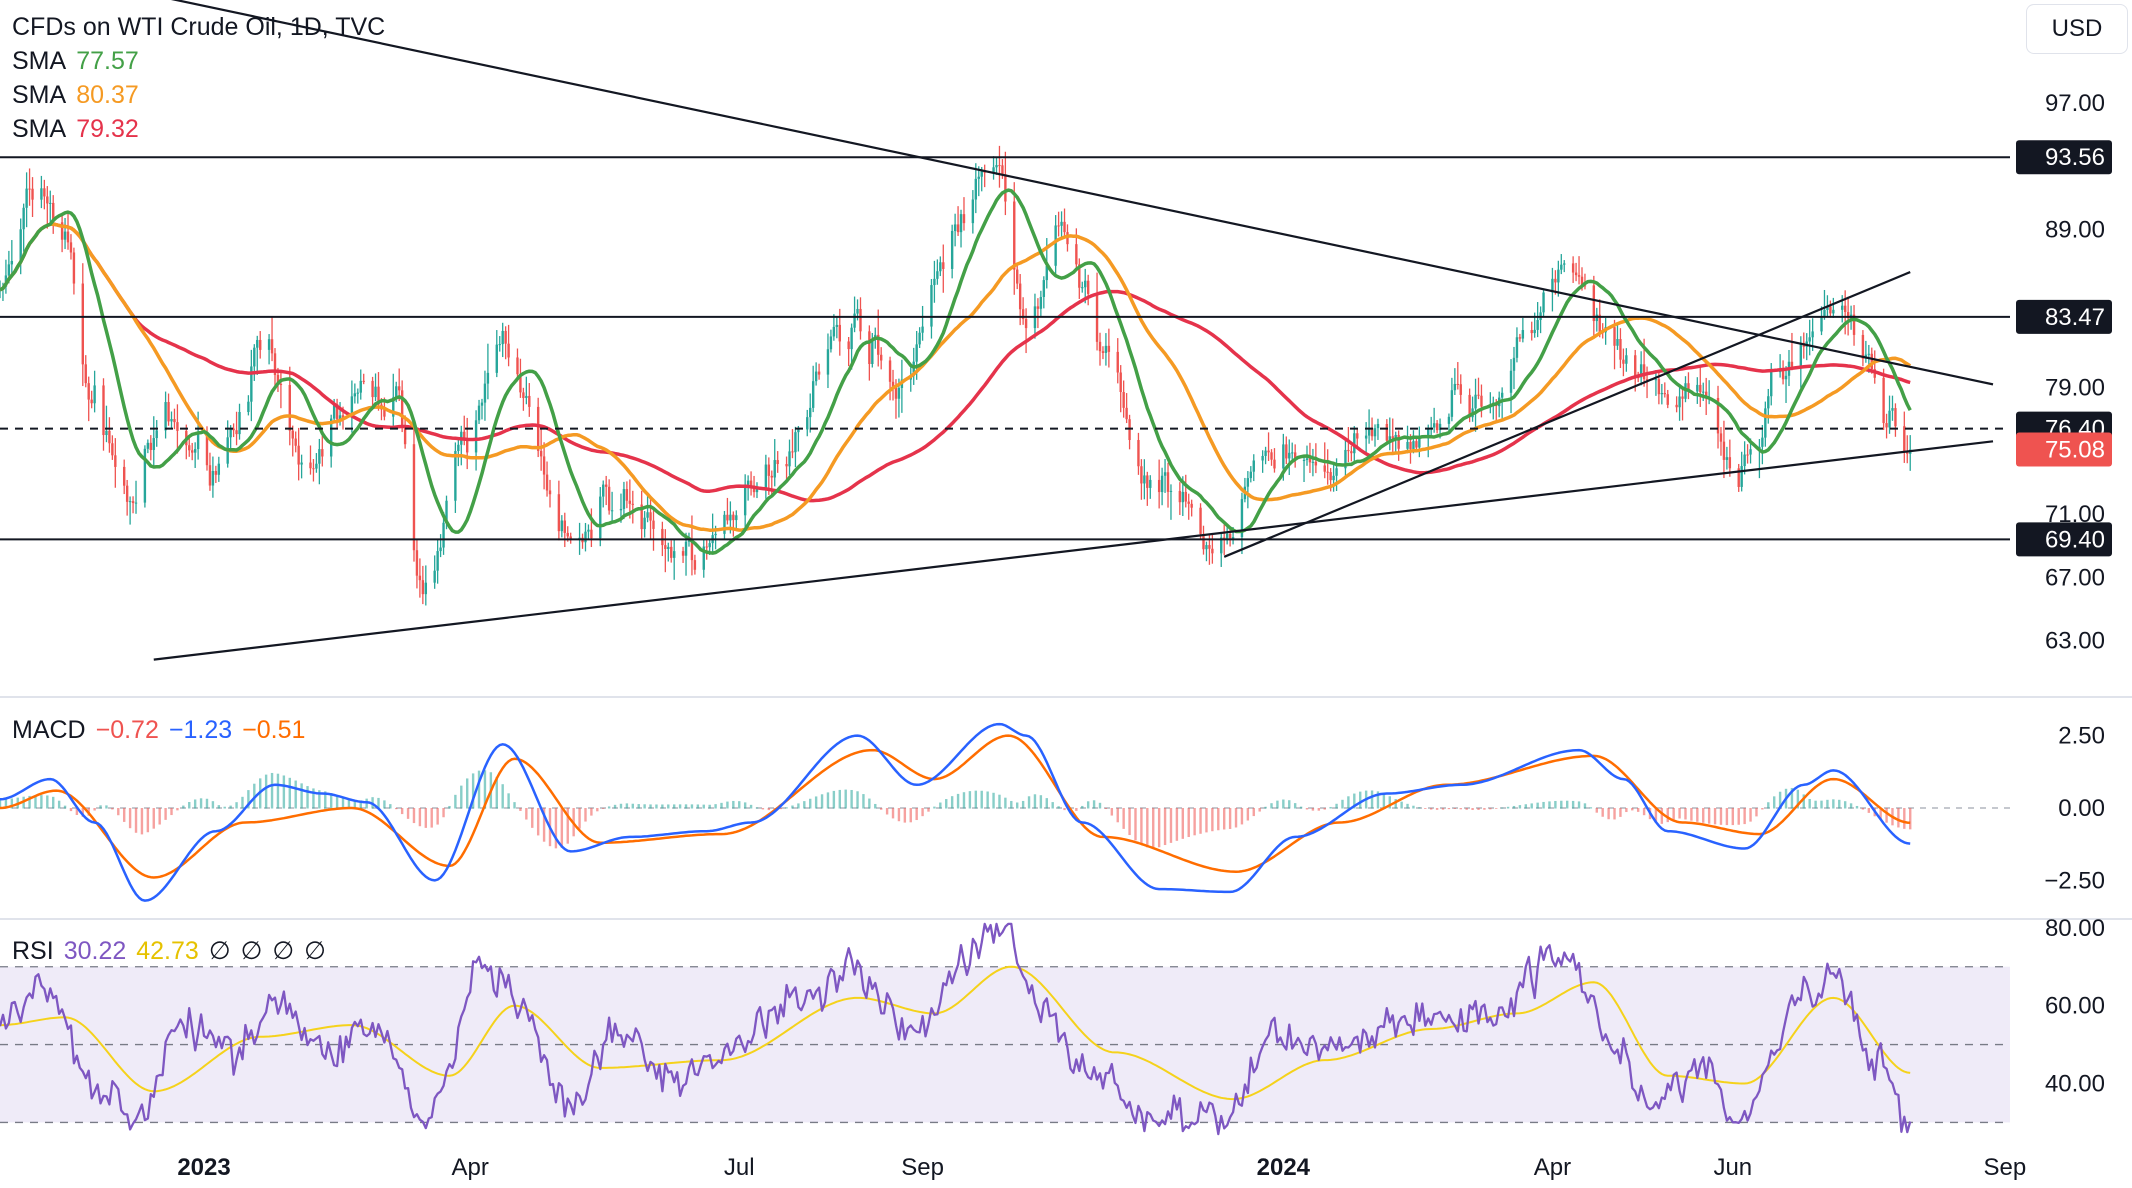 This screenshot has width=2132, height=1188. Describe the element at coordinates (198, 61) in the screenshot. I see `sma-fast-legend: SMA 77.57` at that location.